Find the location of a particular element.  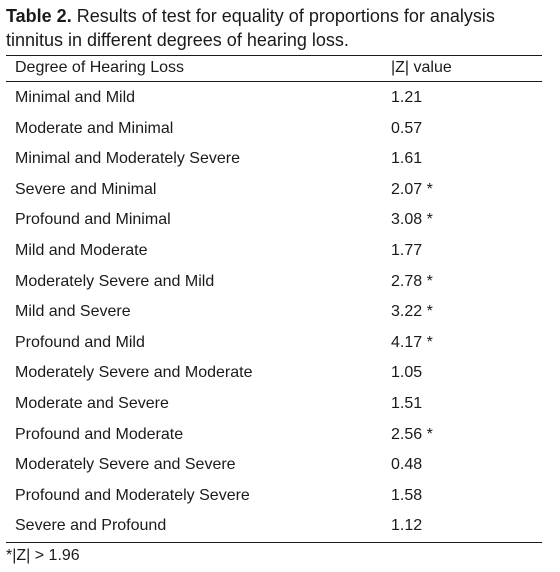

row-comparison: Profound and Moderate is located at coordinates (99, 434).